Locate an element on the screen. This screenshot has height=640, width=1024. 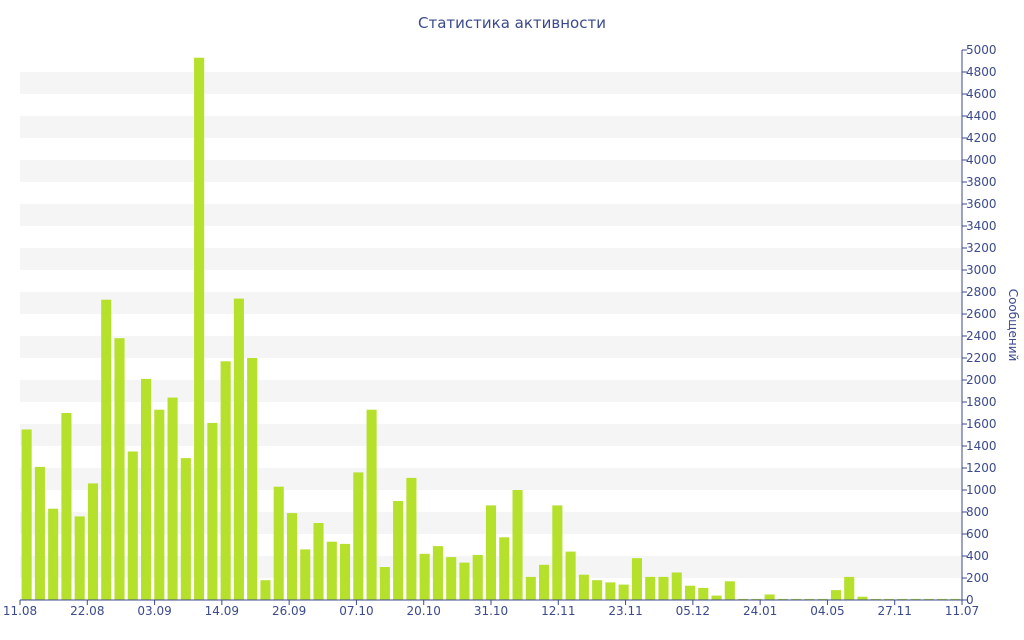
y-tick-label: 4800 is located at coordinates (981, 72).